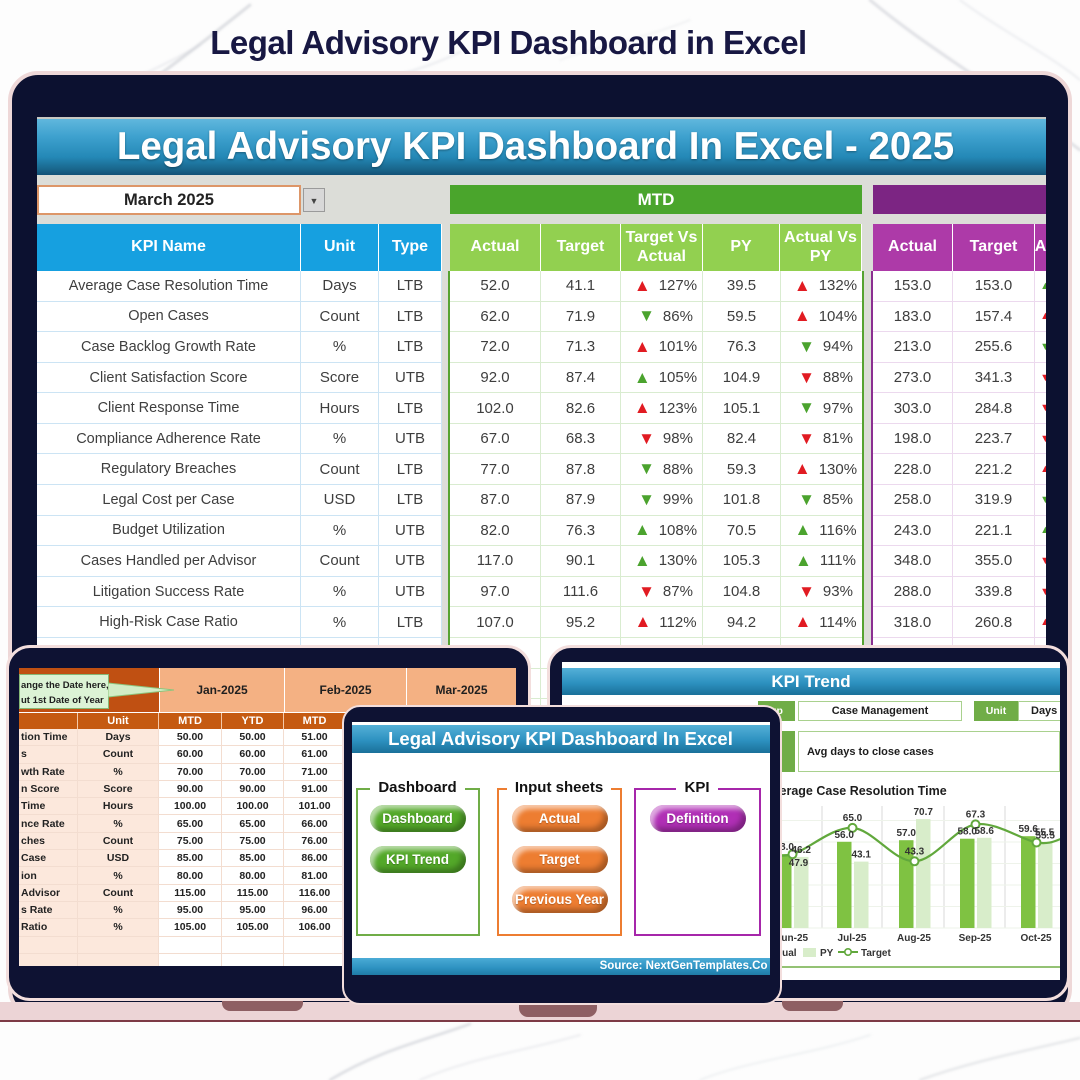  I want to click on svg-text: 43.1, so click(861, 855).